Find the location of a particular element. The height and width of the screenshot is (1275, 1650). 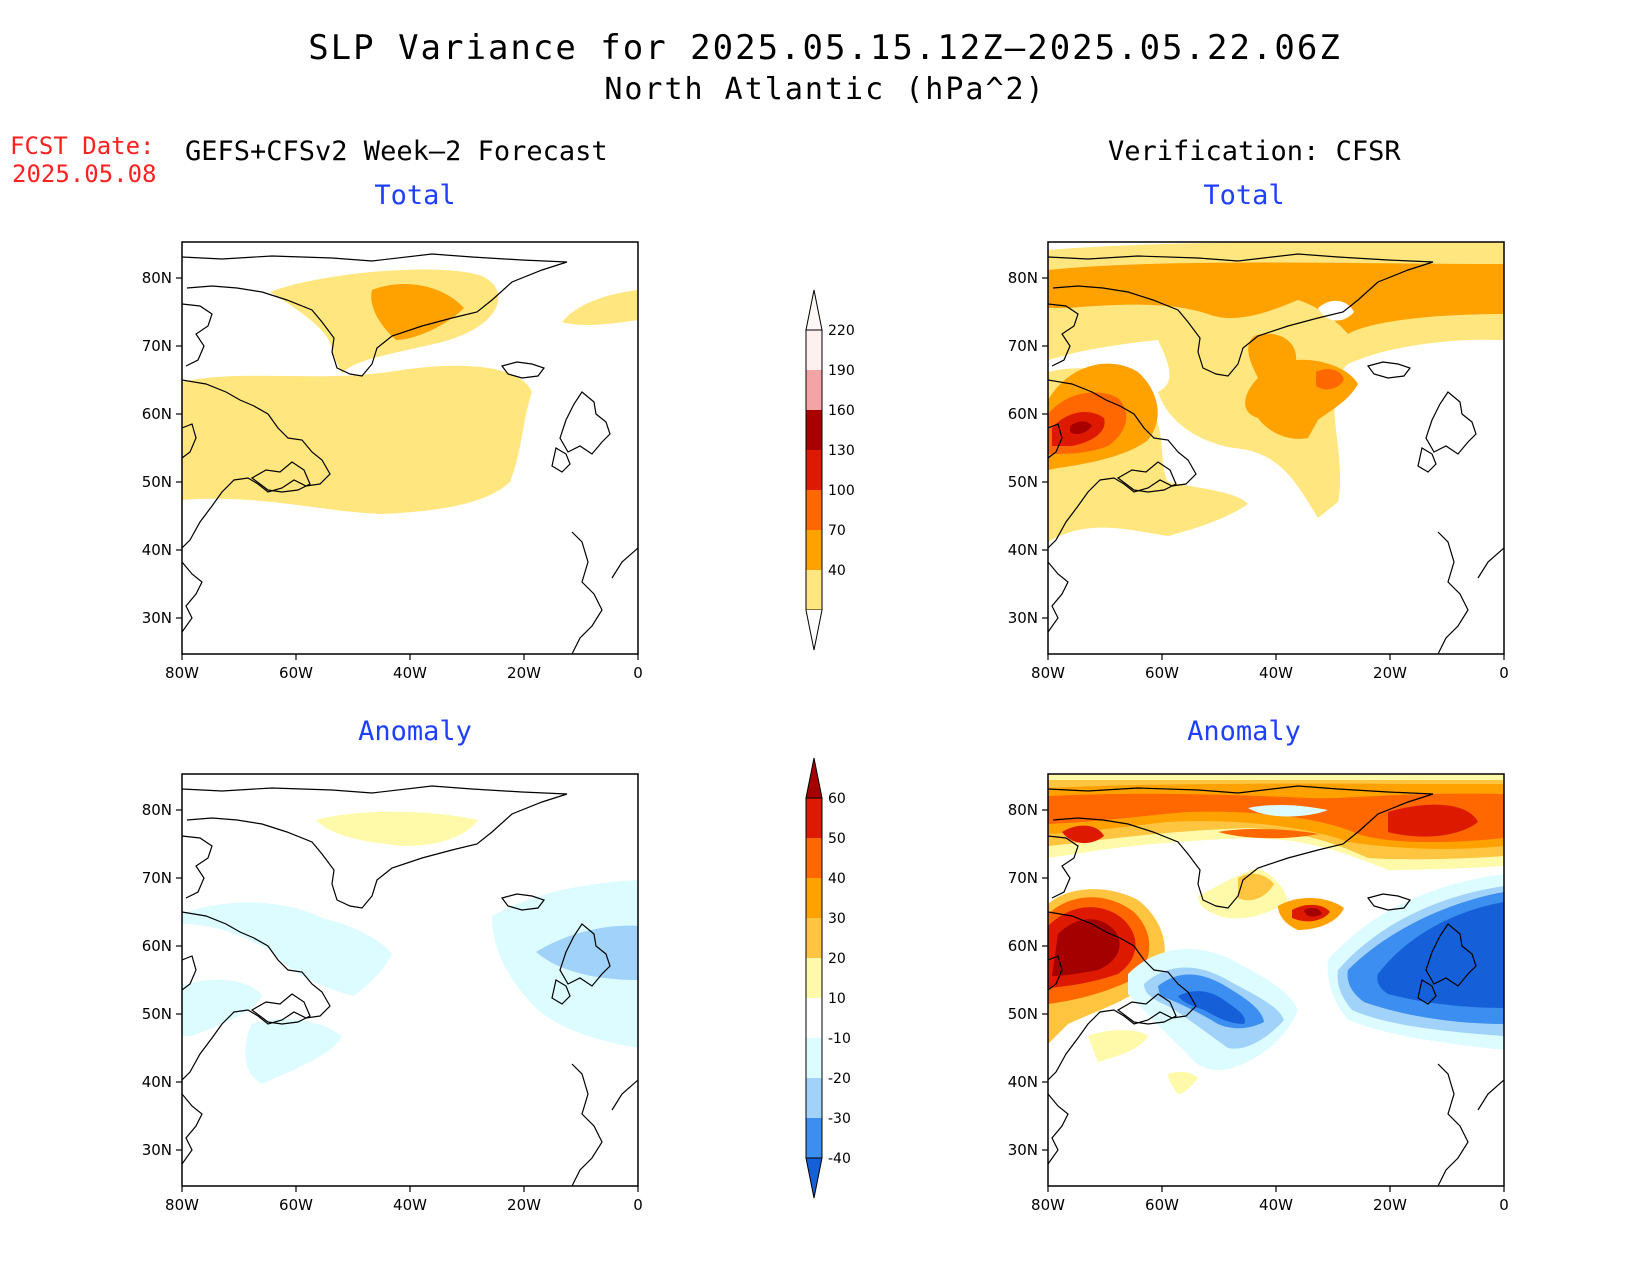

colorbar-total: 220 190 160 130 100 70 40 is located at coordinates (830, 470).